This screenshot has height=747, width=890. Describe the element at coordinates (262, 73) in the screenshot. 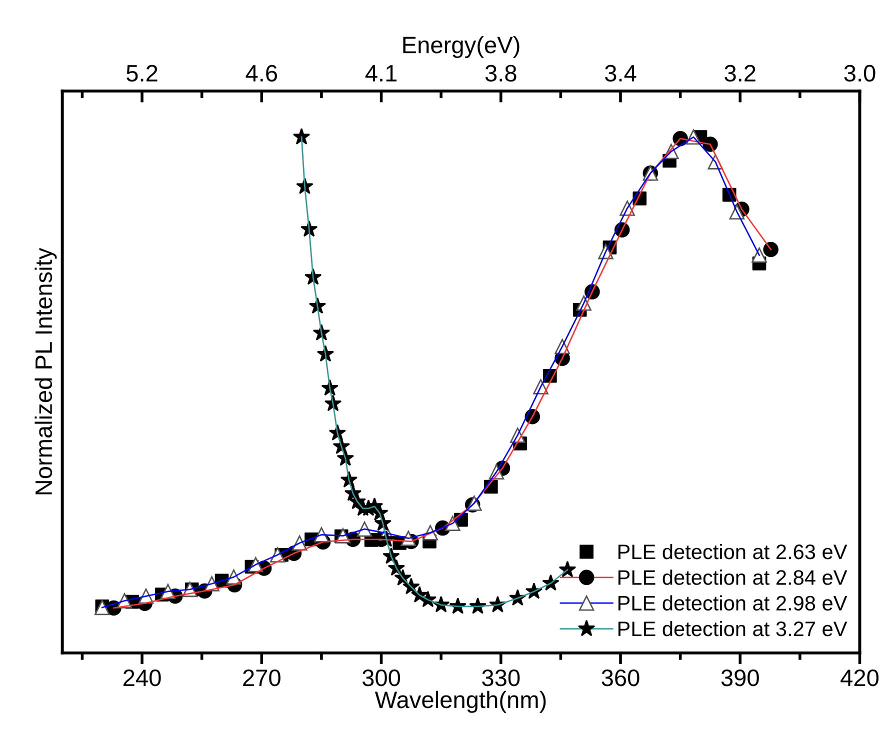

I see `text: 4.6` at that location.